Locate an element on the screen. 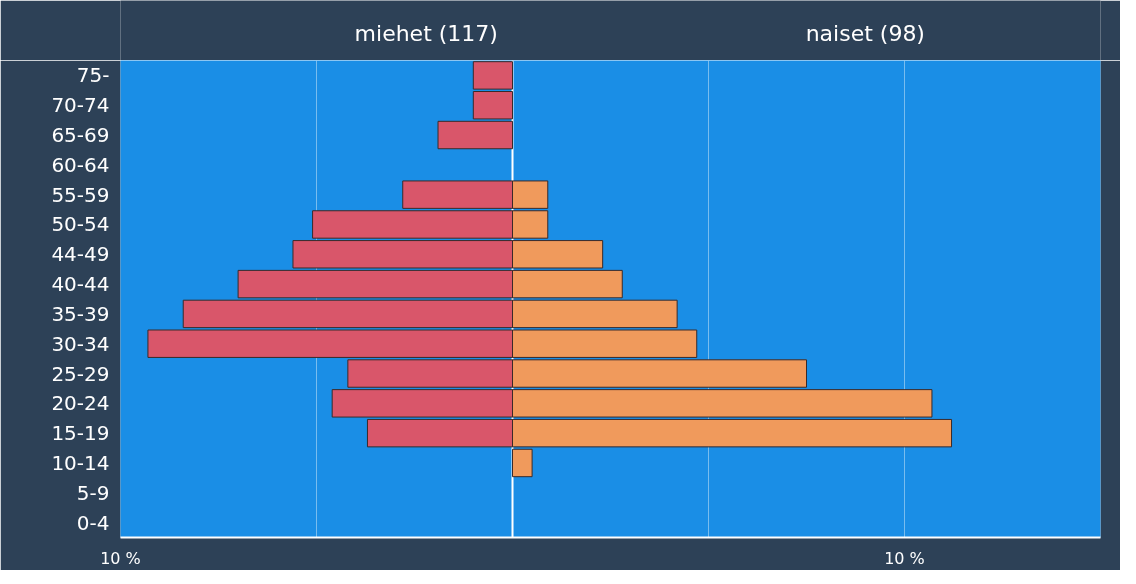 The height and width of the screenshot is (584, 1136). y-tick-label: 40-44 is located at coordinates (80, 284).